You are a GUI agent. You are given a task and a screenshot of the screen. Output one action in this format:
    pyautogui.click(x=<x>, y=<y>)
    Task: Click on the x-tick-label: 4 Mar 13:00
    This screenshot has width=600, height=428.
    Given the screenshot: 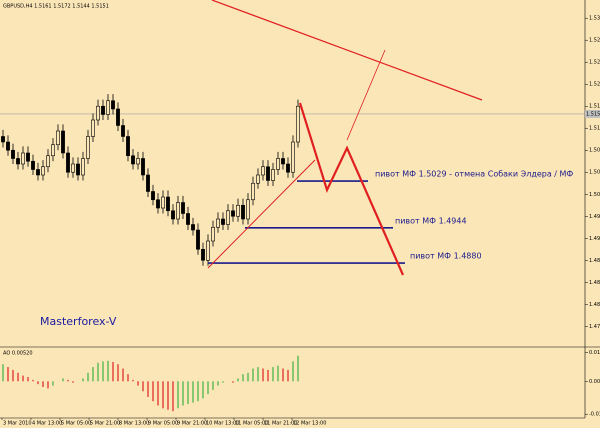 What is the action you would take?
    pyautogui.click(x=47, y=424)
    